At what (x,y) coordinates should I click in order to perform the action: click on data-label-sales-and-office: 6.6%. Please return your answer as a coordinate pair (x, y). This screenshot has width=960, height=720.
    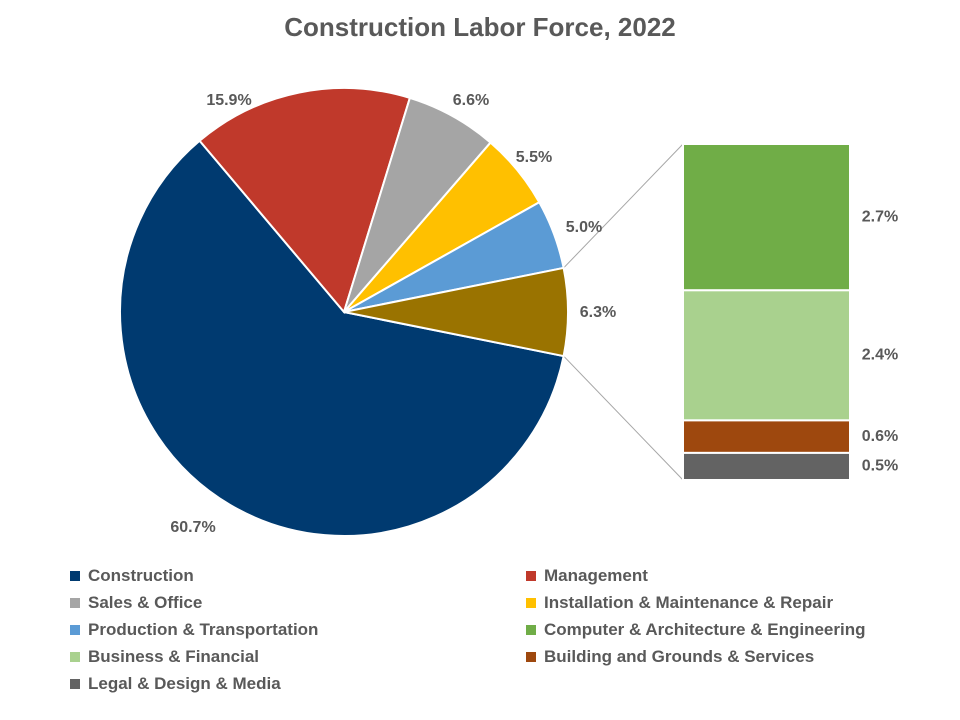
    Looking at the image, I should click on (471, 100).